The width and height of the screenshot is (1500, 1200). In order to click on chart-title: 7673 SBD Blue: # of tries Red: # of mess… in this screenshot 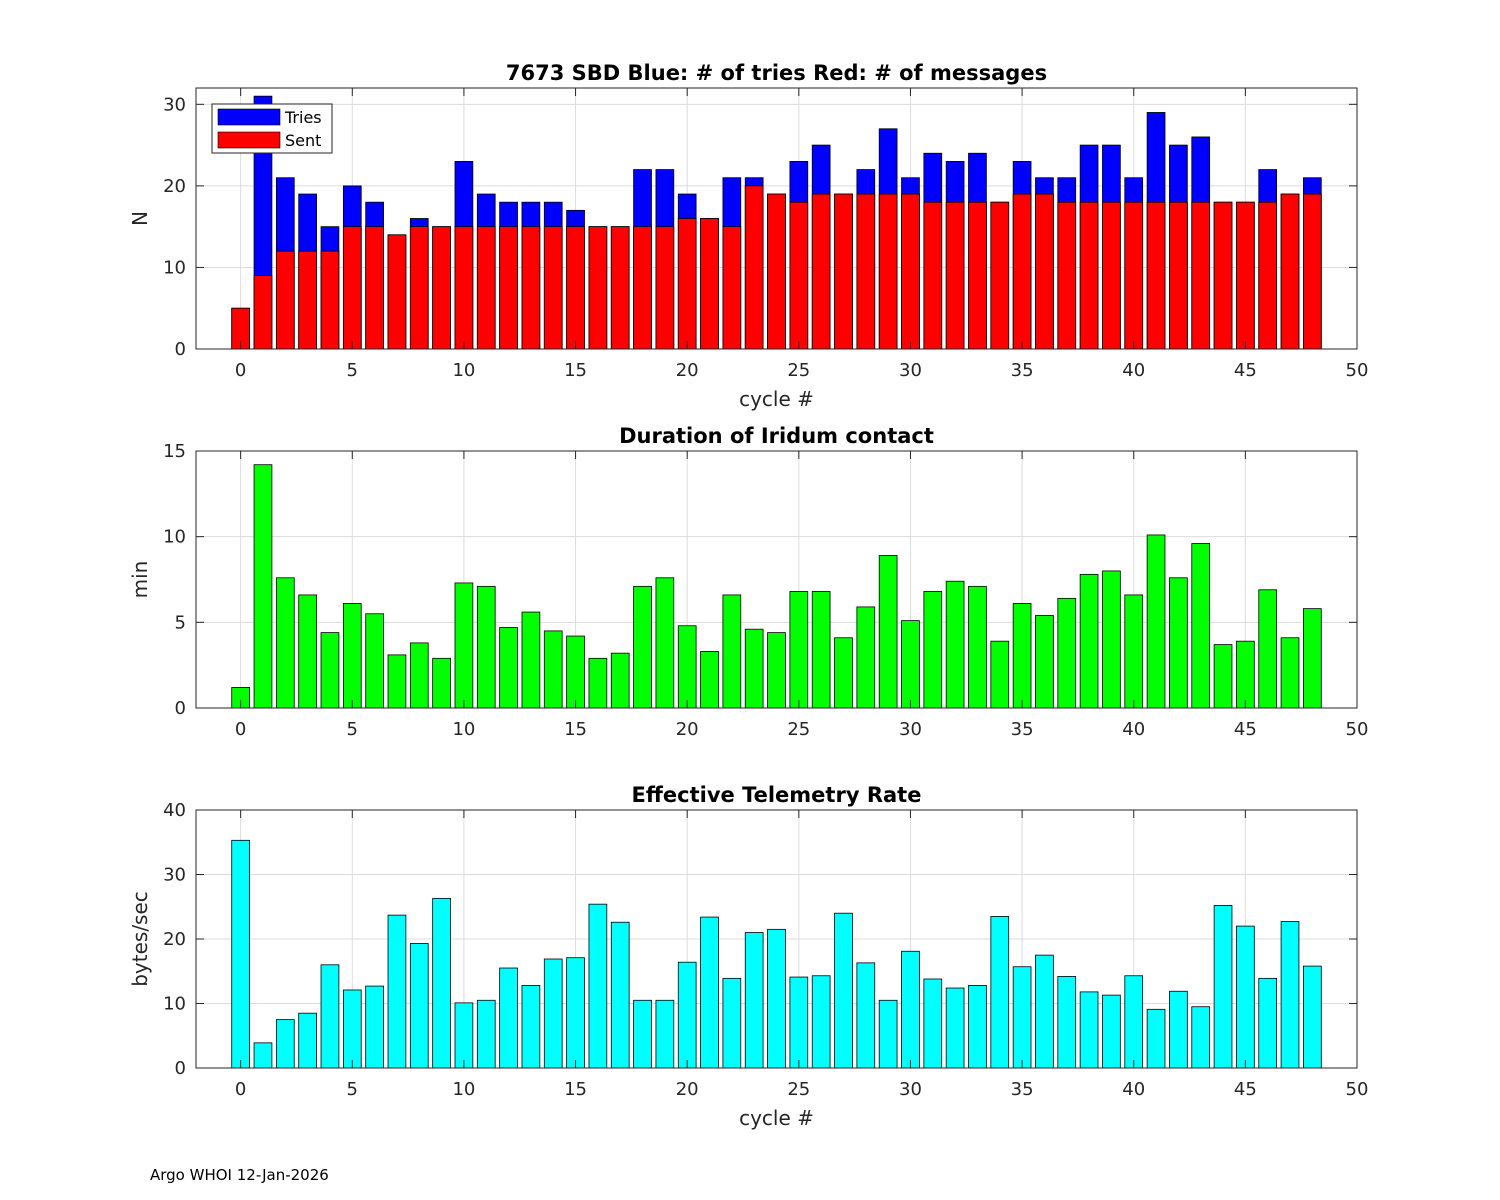, I will do `click(776, 73)`.